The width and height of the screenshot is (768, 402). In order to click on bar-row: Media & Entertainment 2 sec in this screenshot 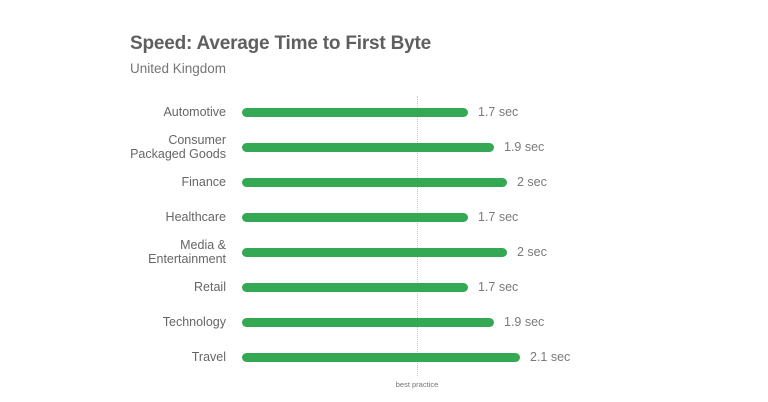, I will do `click(384, 252)`.